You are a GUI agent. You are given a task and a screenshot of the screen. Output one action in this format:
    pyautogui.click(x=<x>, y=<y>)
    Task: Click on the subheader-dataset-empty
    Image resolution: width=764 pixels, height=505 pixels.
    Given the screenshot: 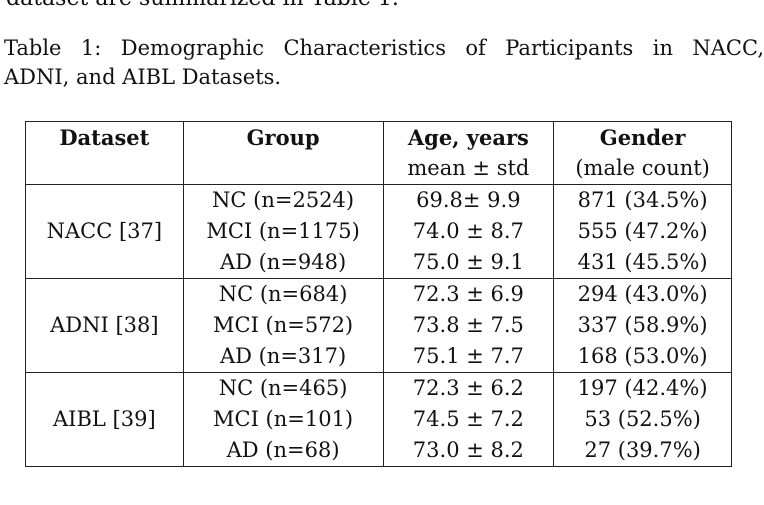 What is the action you would take?
    pyautogui.click(x=104, y=169)
    